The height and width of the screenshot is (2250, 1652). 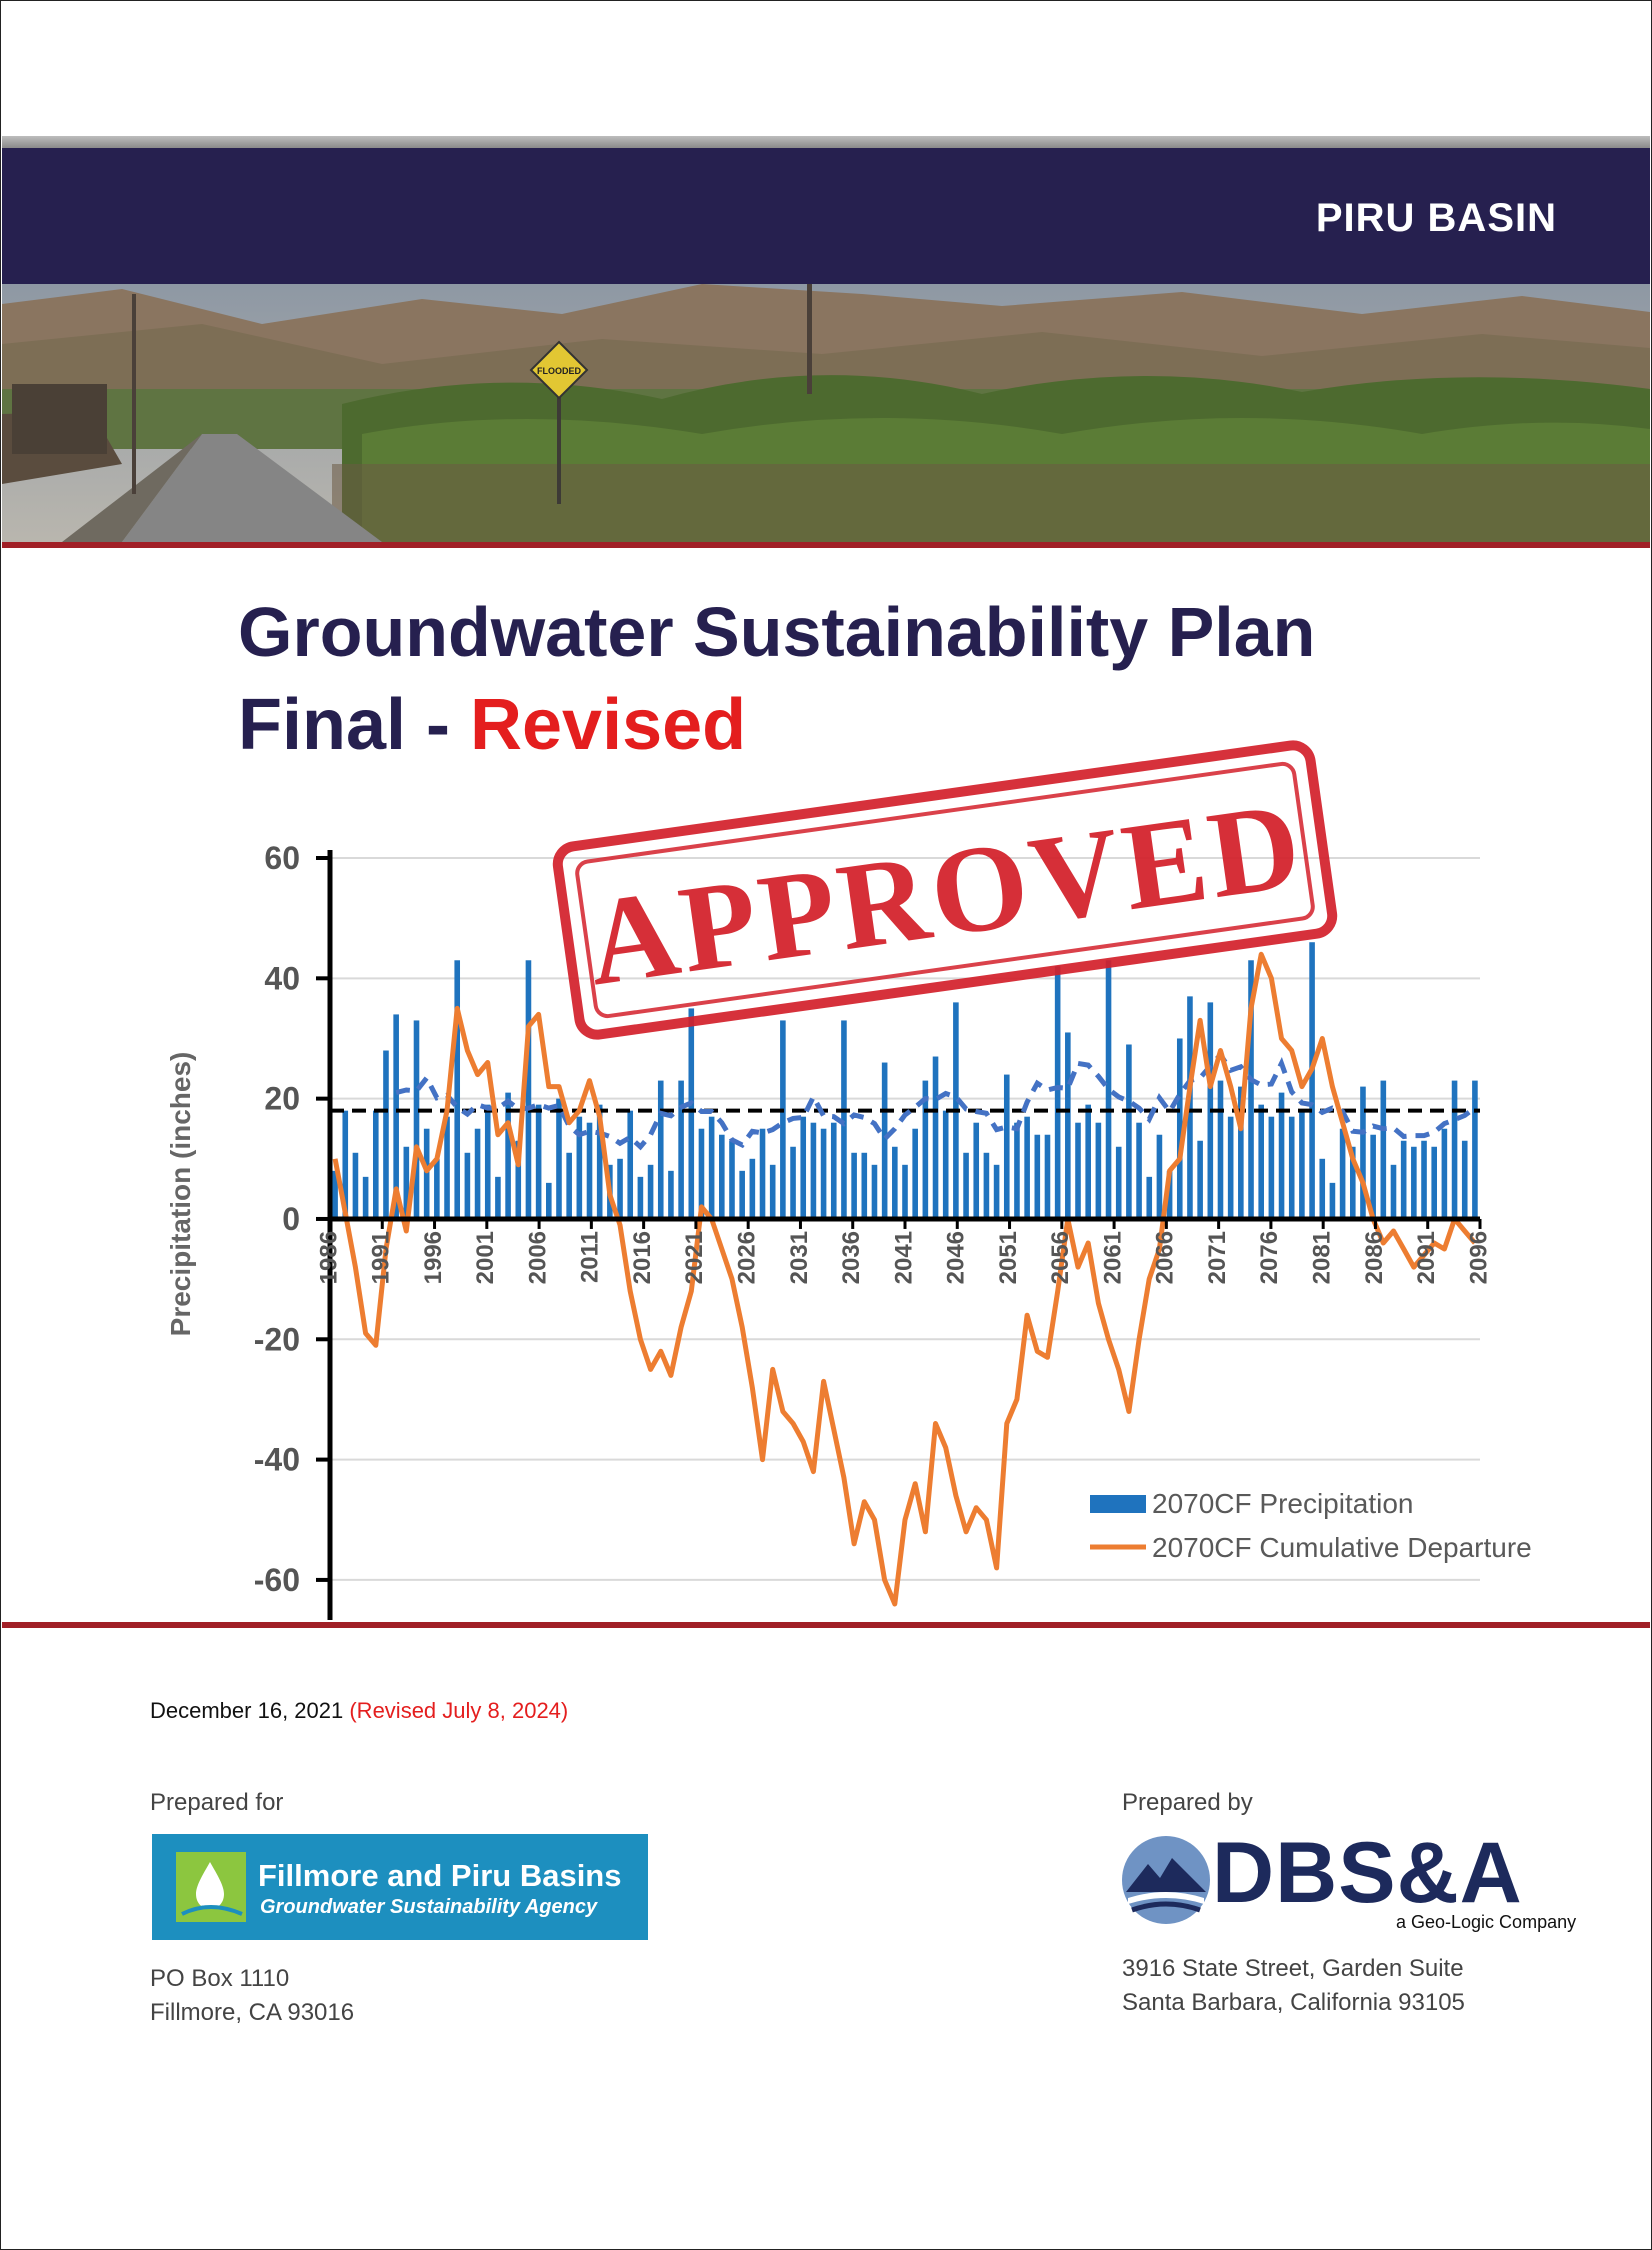 I want to click on document-date: December 16, 2021 (Revised July 8, 2024), so click(x=359, y=1711).